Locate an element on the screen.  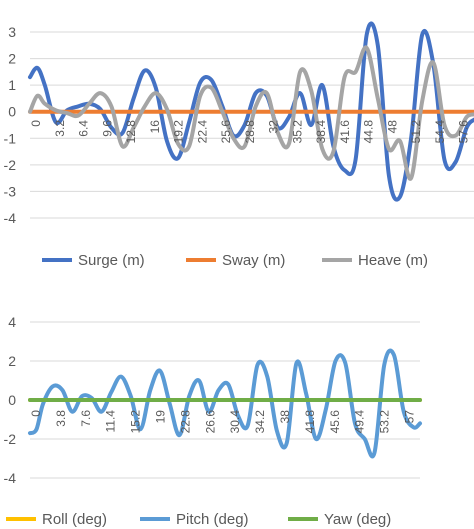
x-tick-label: 49.4 is located at coordinates (360, 422).